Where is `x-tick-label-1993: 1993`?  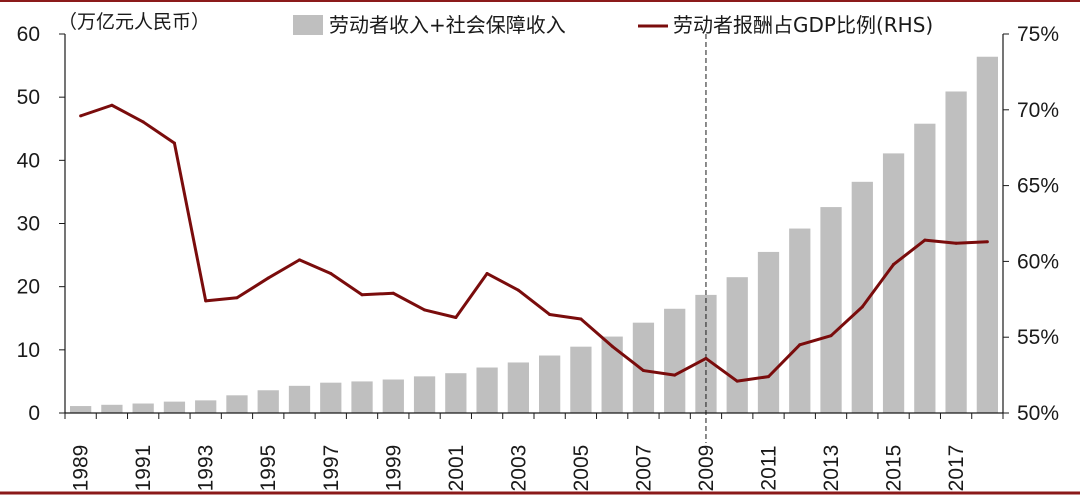
x-tick-label-1993: 1993 is located at coordinates (206, 468).